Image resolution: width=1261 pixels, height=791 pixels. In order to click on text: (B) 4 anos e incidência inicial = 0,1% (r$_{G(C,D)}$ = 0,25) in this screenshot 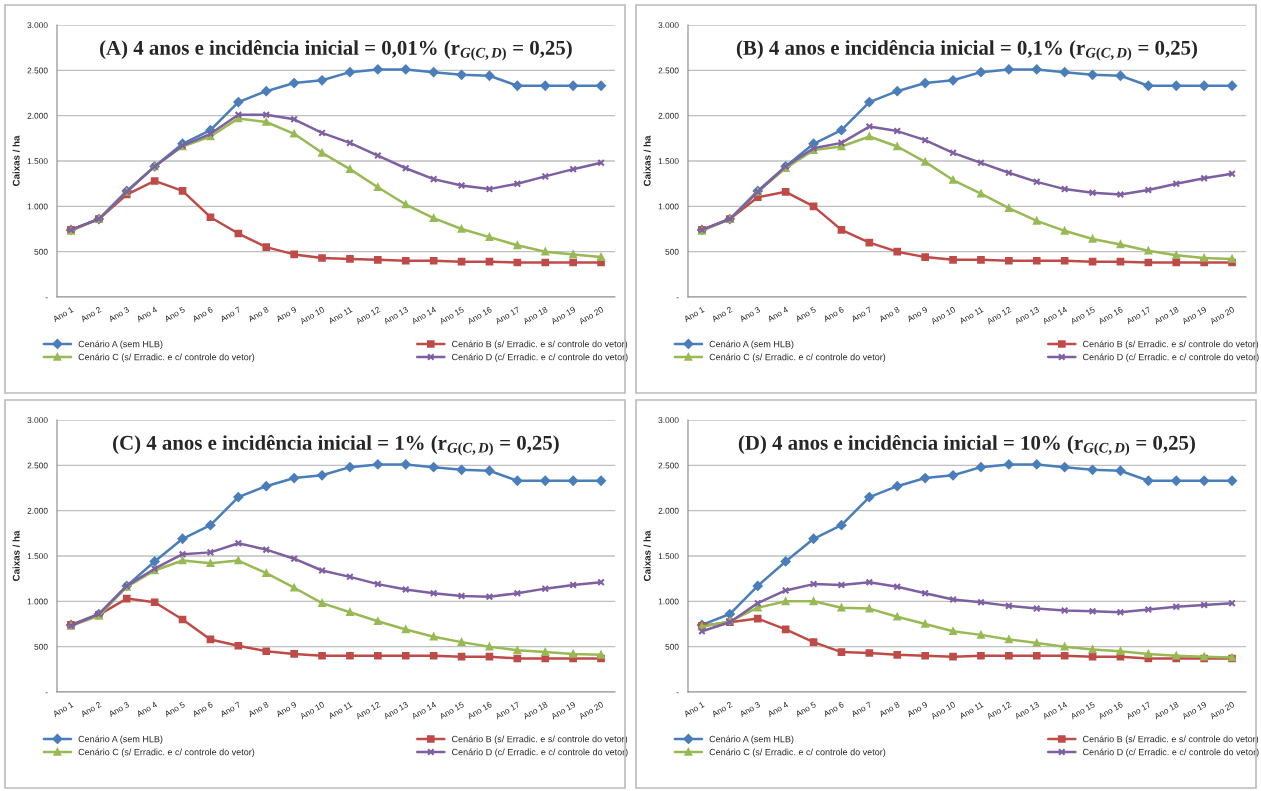, I will do `click(967, 50)`.